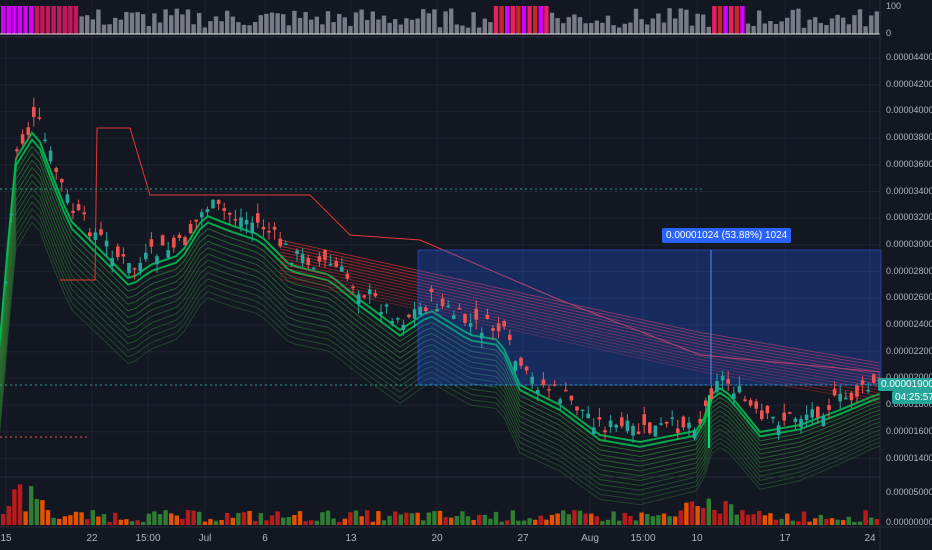 This screenshot has height=550, width=932. Describe the element at coordinates (697, 538) in the screenshot. I see `time-axis-label: 10` at that location.